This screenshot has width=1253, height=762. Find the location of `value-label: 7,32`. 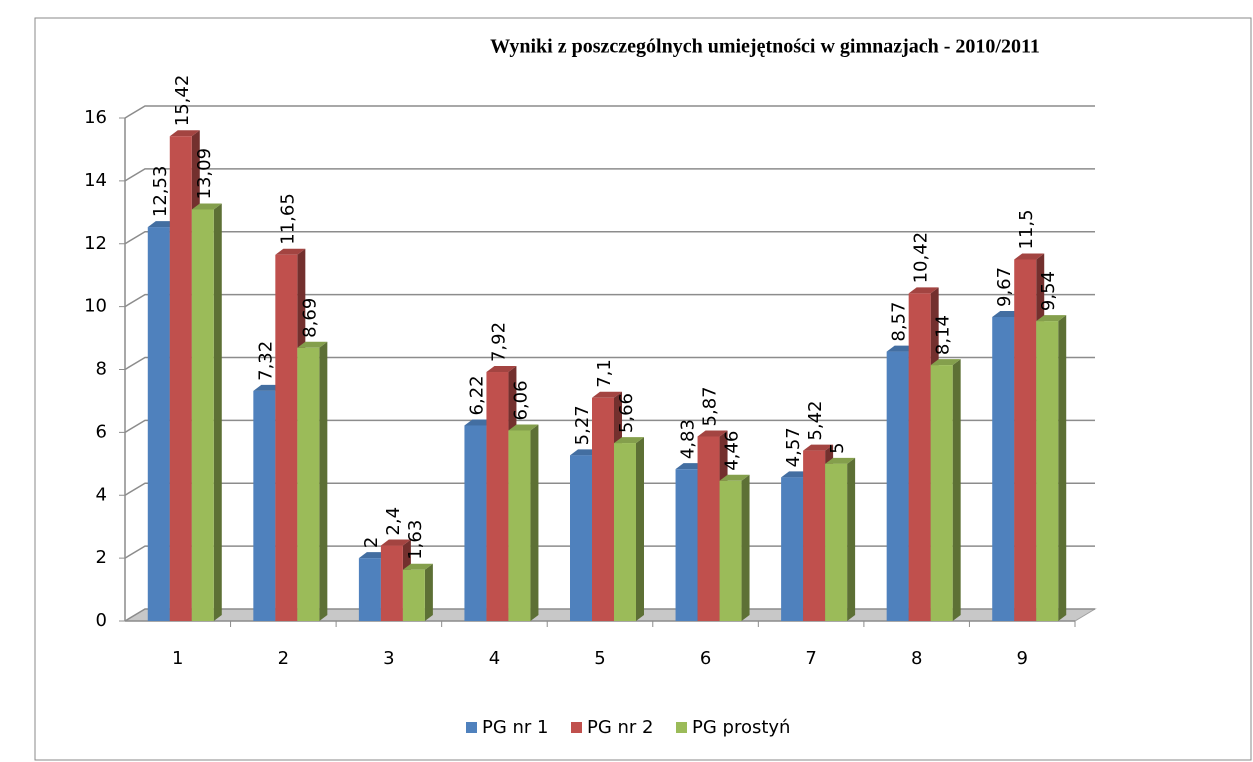

value-label: 7,32 is located at coordinates (265, 361).